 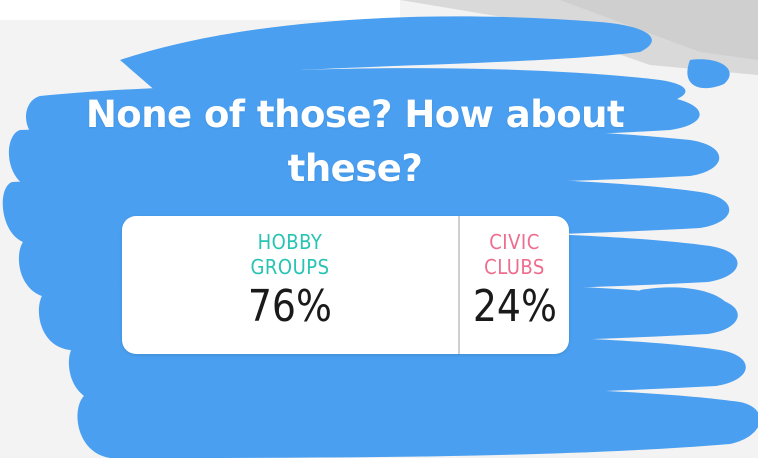 What do you see at coordinates (290, 306) in the screenshot?
I see `poll-option-percent: 76%` at bounding box center [290, 306].